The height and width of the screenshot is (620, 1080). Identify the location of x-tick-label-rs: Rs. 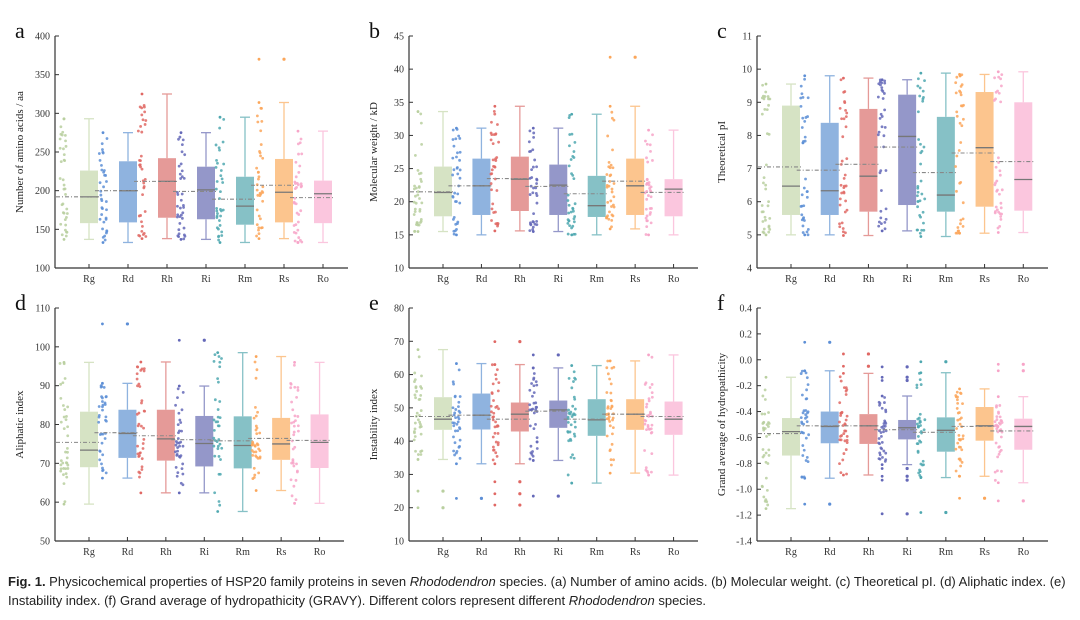
(284, 279).